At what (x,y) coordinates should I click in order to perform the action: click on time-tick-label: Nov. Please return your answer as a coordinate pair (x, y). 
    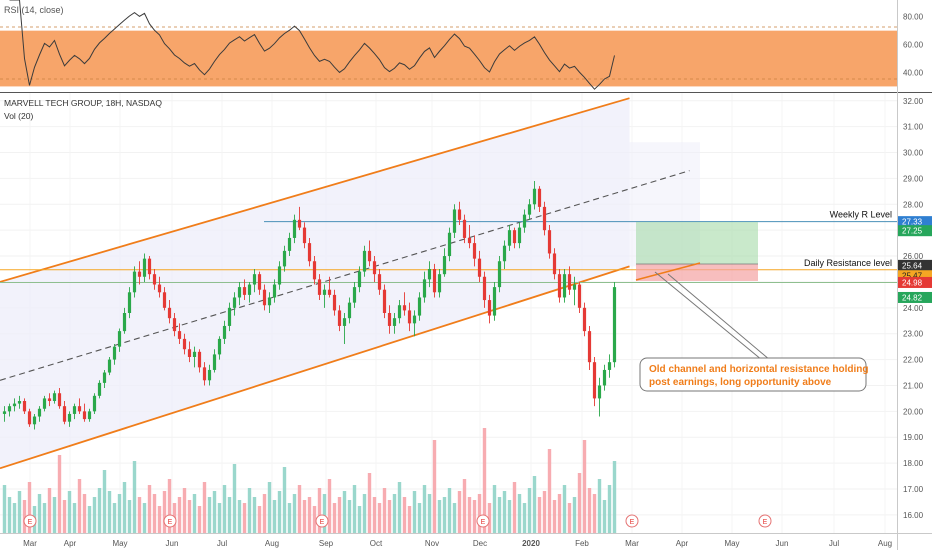
    Looking at the image, I should click on (432, 543).